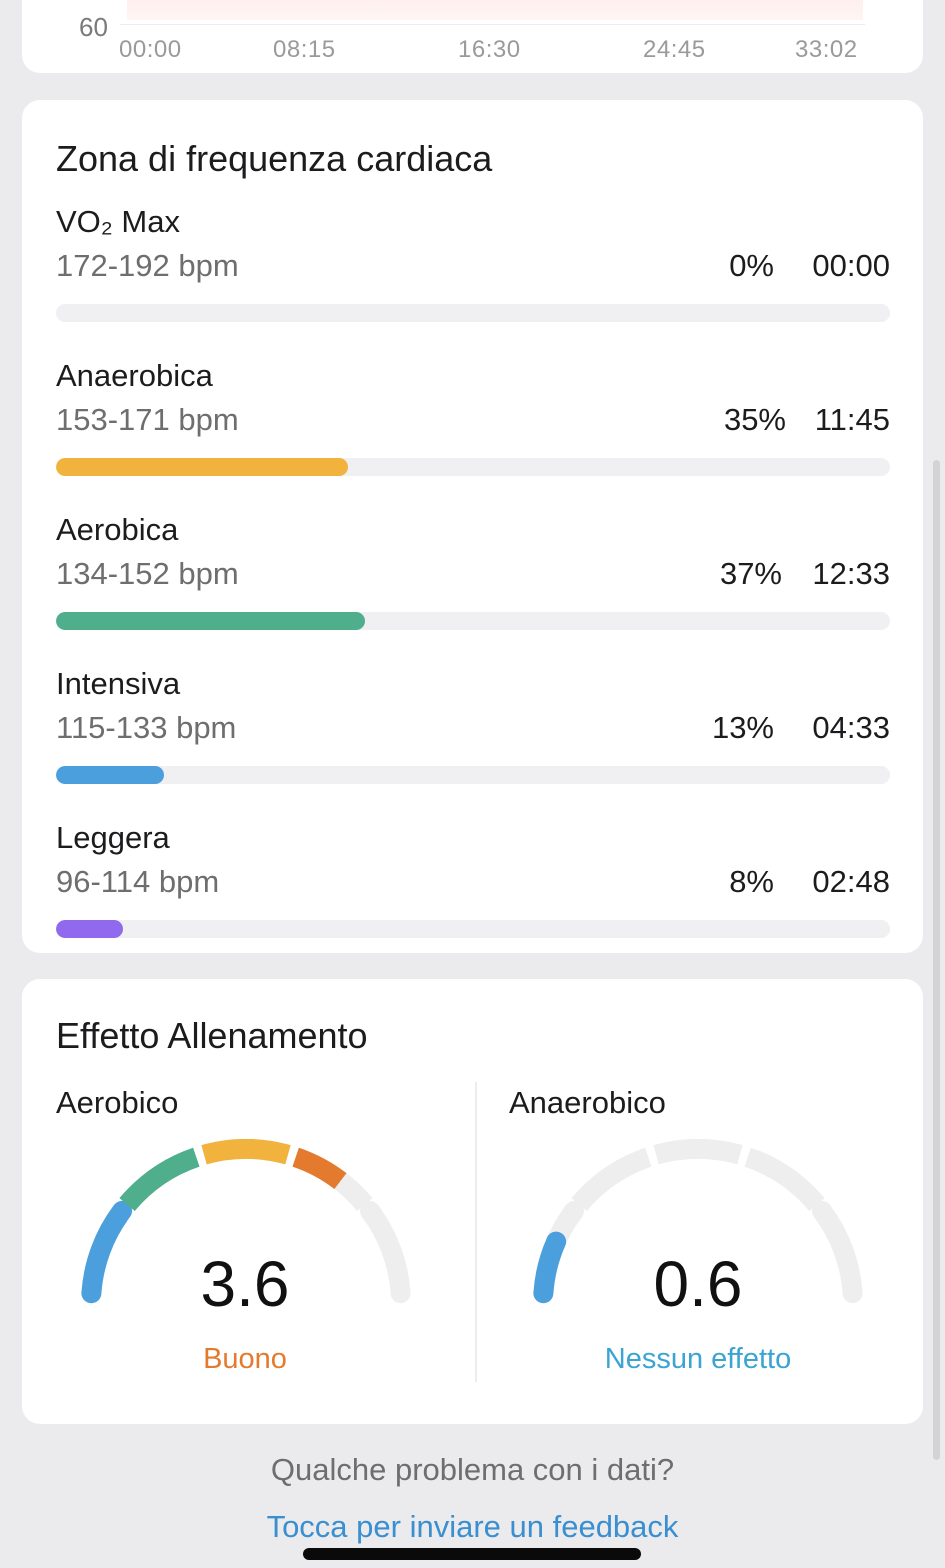  What do you see at coordinates (473, 743) in the screenshot?
I see `zone-row: Intensiva 115-133 bpm 13% 04:33` at bounding box center [473, 743].